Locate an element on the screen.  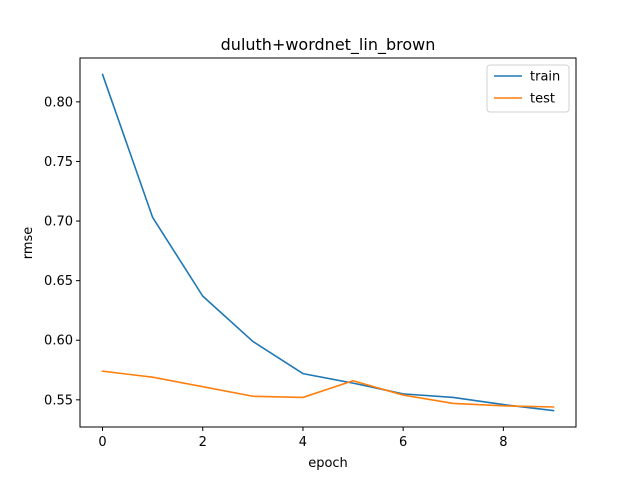
x-axis: 0 2 4 6 8 is located at coordinates (302, 438).